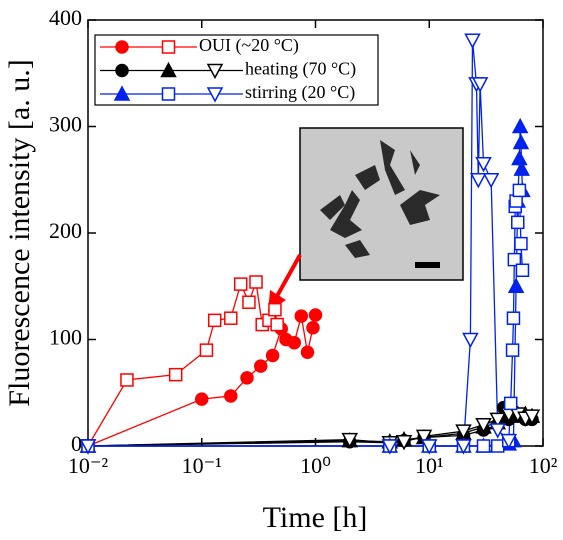  I want to click on legend-label: OUI (~20 °C), so click(249, 45).